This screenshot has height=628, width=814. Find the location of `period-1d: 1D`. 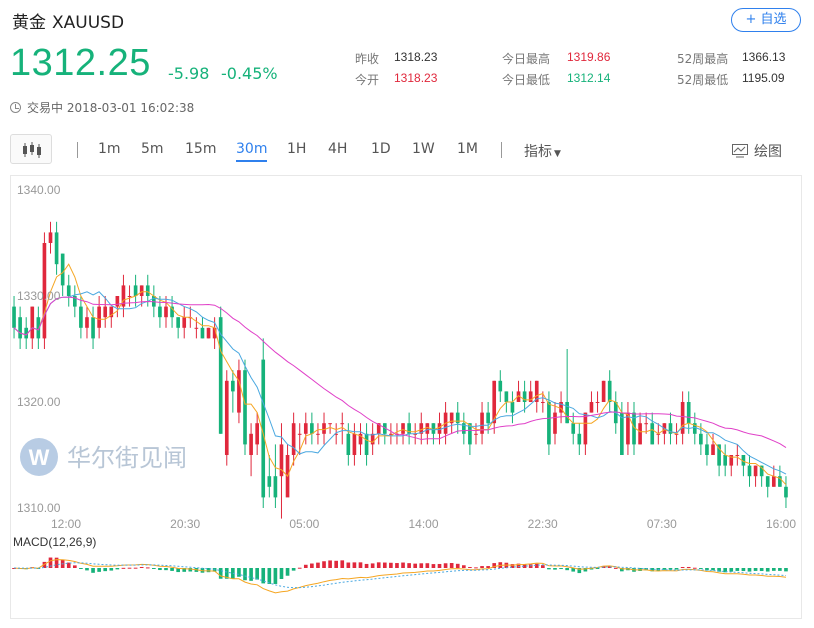

period-1d: 1D is located at coordinates (381, 149).